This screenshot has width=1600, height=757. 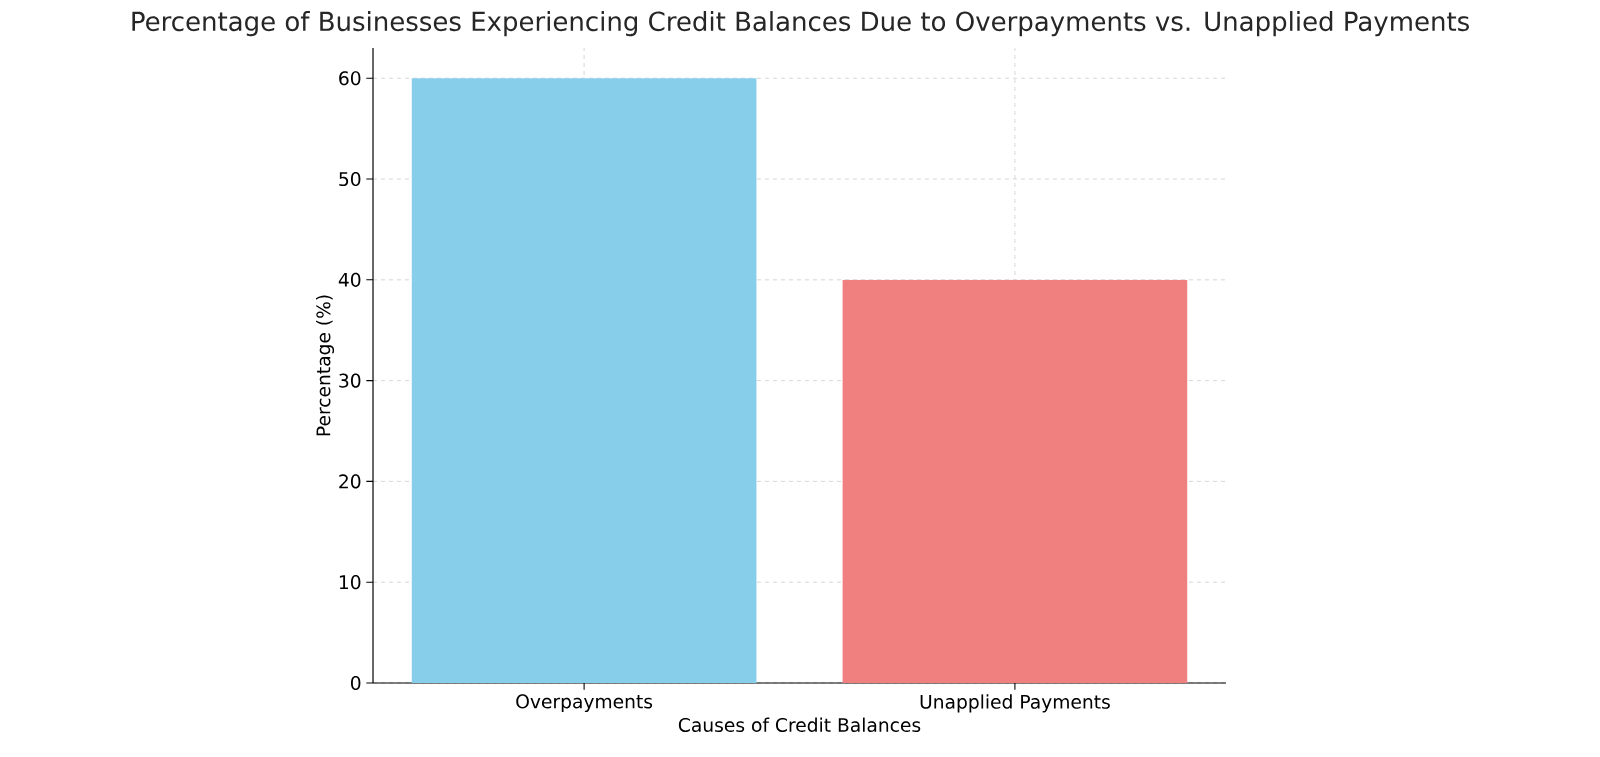 I want to click on y-tick-label: 40, so click(x=349, y=279).